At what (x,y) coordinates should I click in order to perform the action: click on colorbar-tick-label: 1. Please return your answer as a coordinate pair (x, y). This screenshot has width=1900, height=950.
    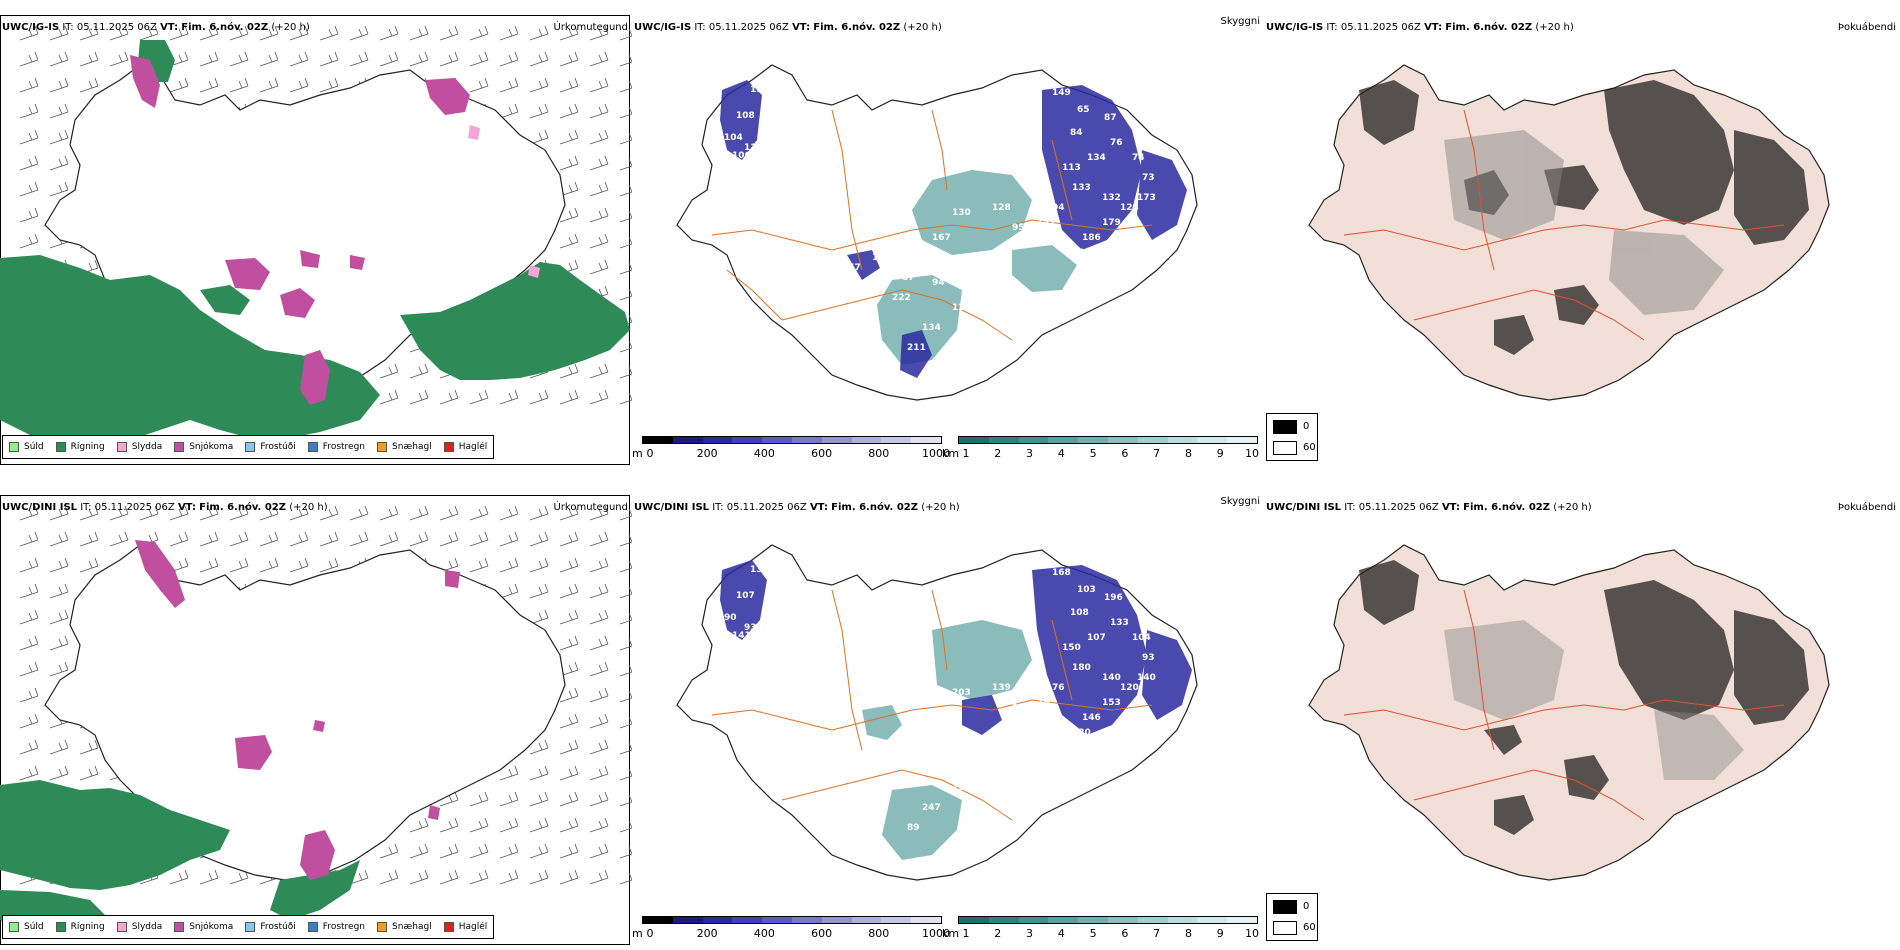
    Looking at the image, I should click on (966, 453).